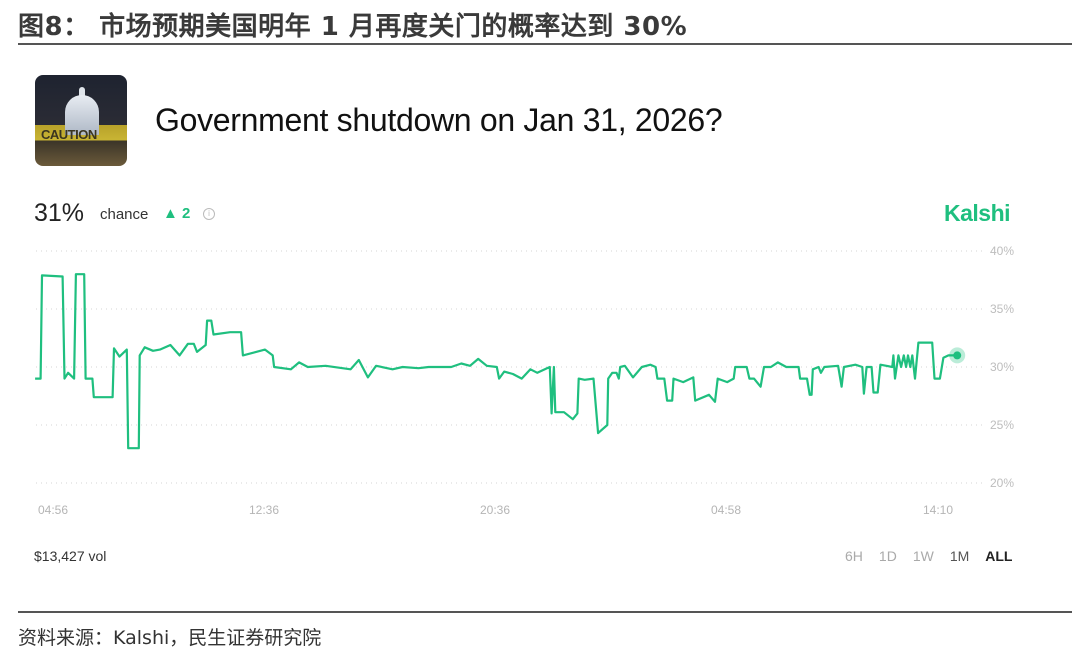  What do you see at coordinates (999, 556) in the screenshot?
I see `range-all: ALL` at bounding box center [999, 556].